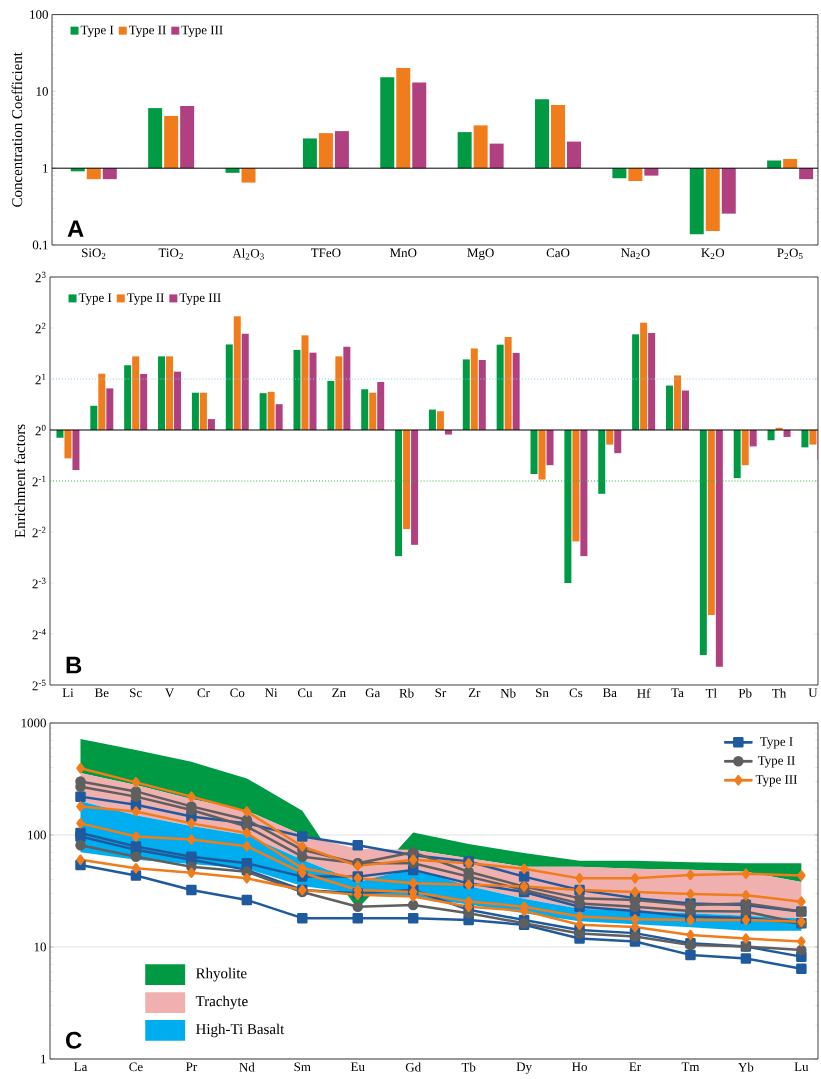 The width and height of the screenshot is (821, 1079). What do you see at coordinates (326, 253) in the screenshot?
I see `x-tick-label: TFeO` at bounding box center [326, 253].